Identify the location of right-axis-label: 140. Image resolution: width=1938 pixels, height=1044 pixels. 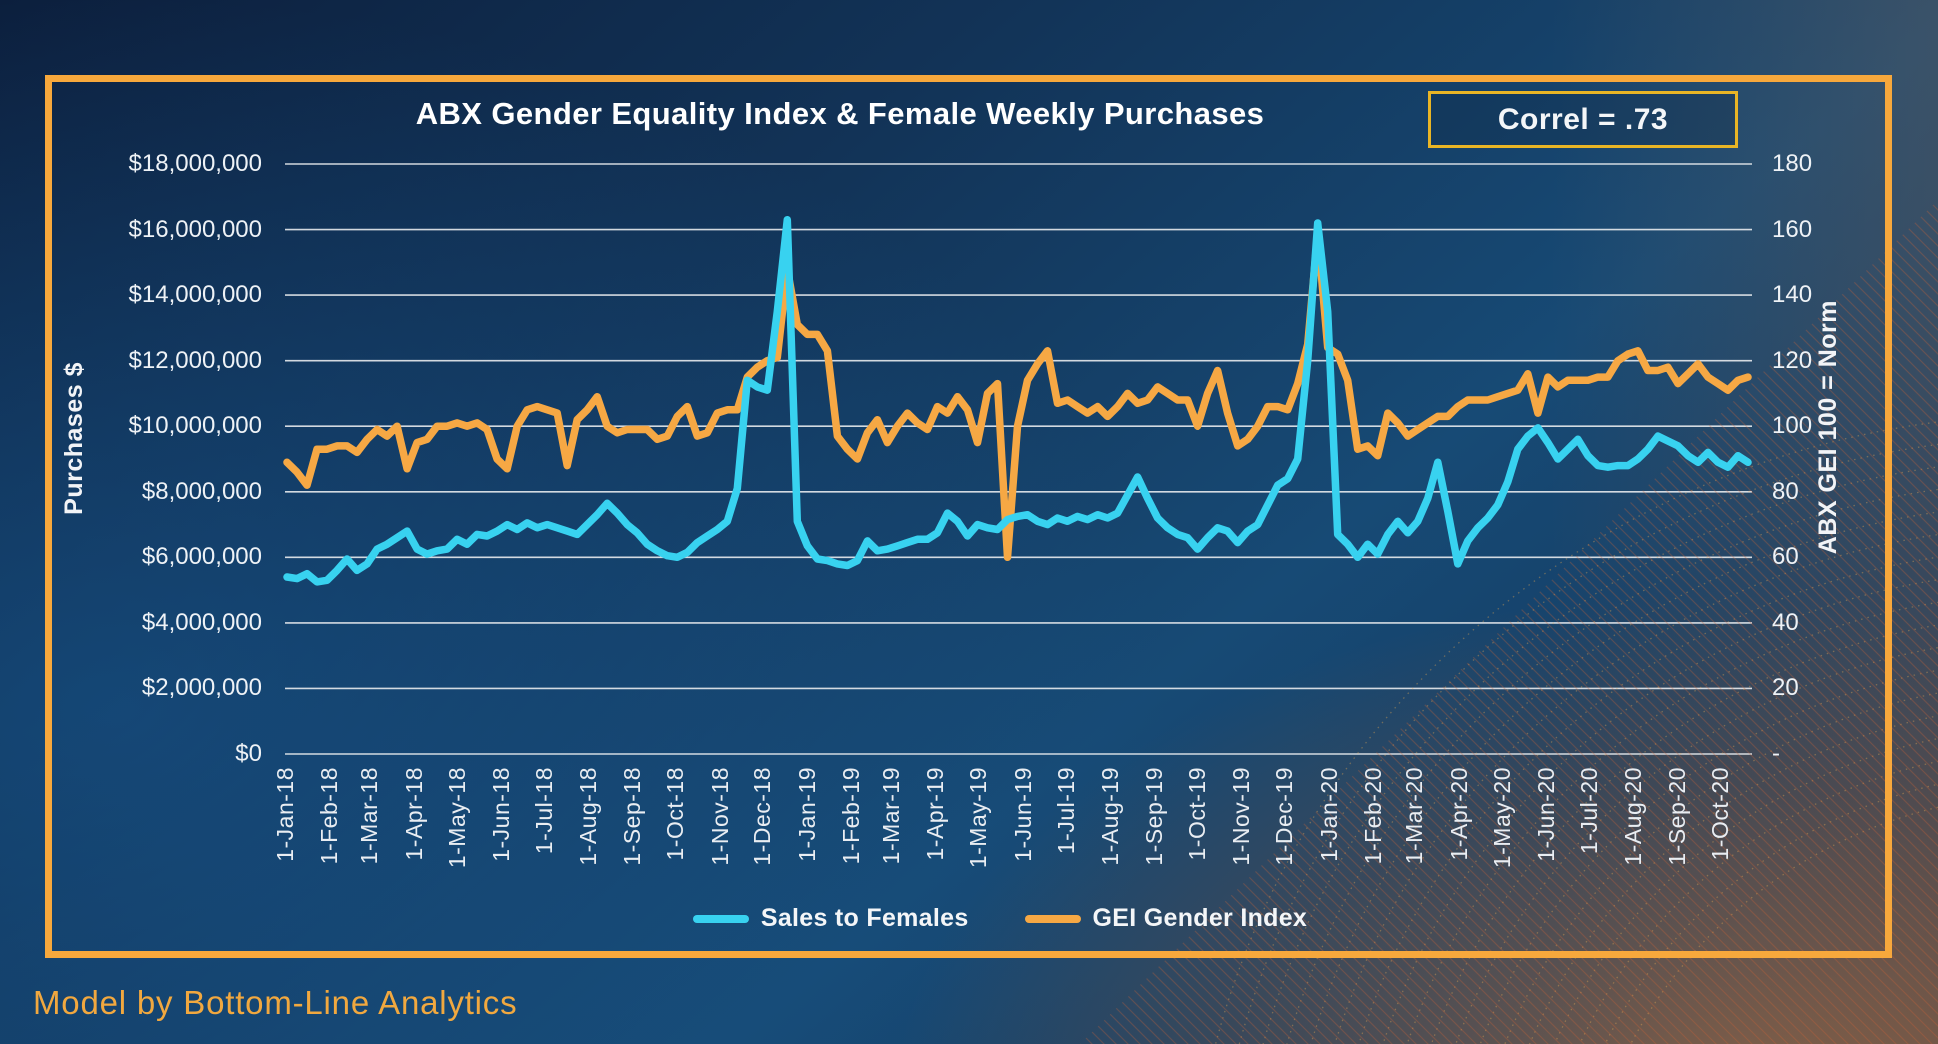
(1792, 295).